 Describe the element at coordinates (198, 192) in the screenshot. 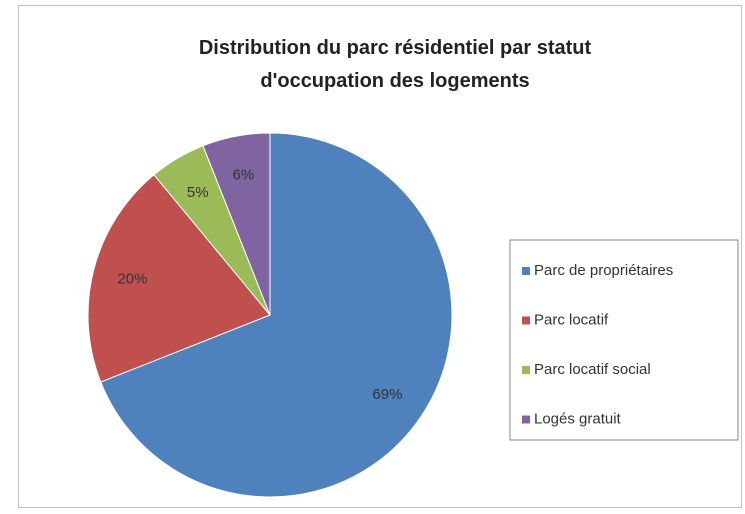

I see `data-label: 5%` at that location.